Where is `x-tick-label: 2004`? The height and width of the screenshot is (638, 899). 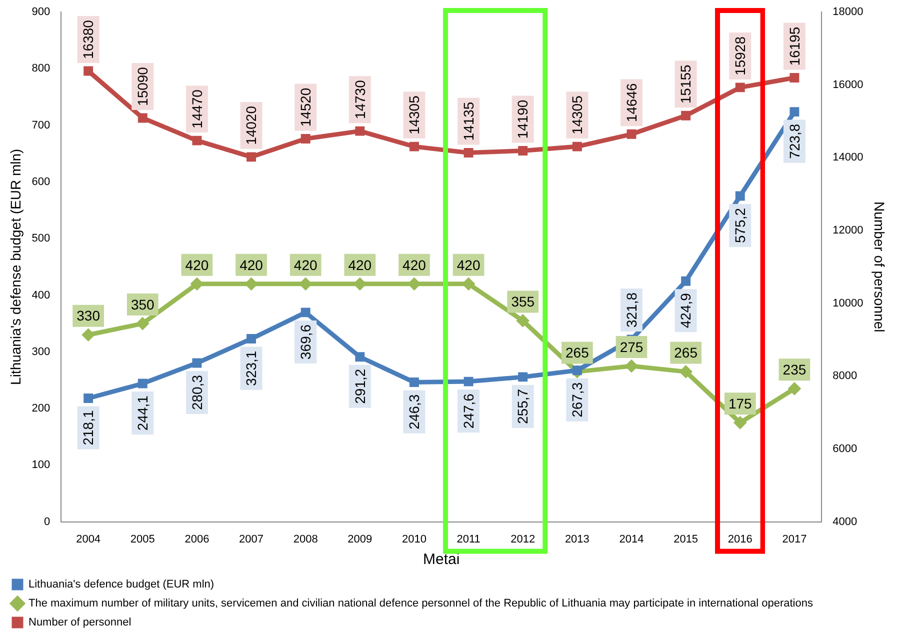
x-tick-label: 2004 is located at coordinates (88, 539).